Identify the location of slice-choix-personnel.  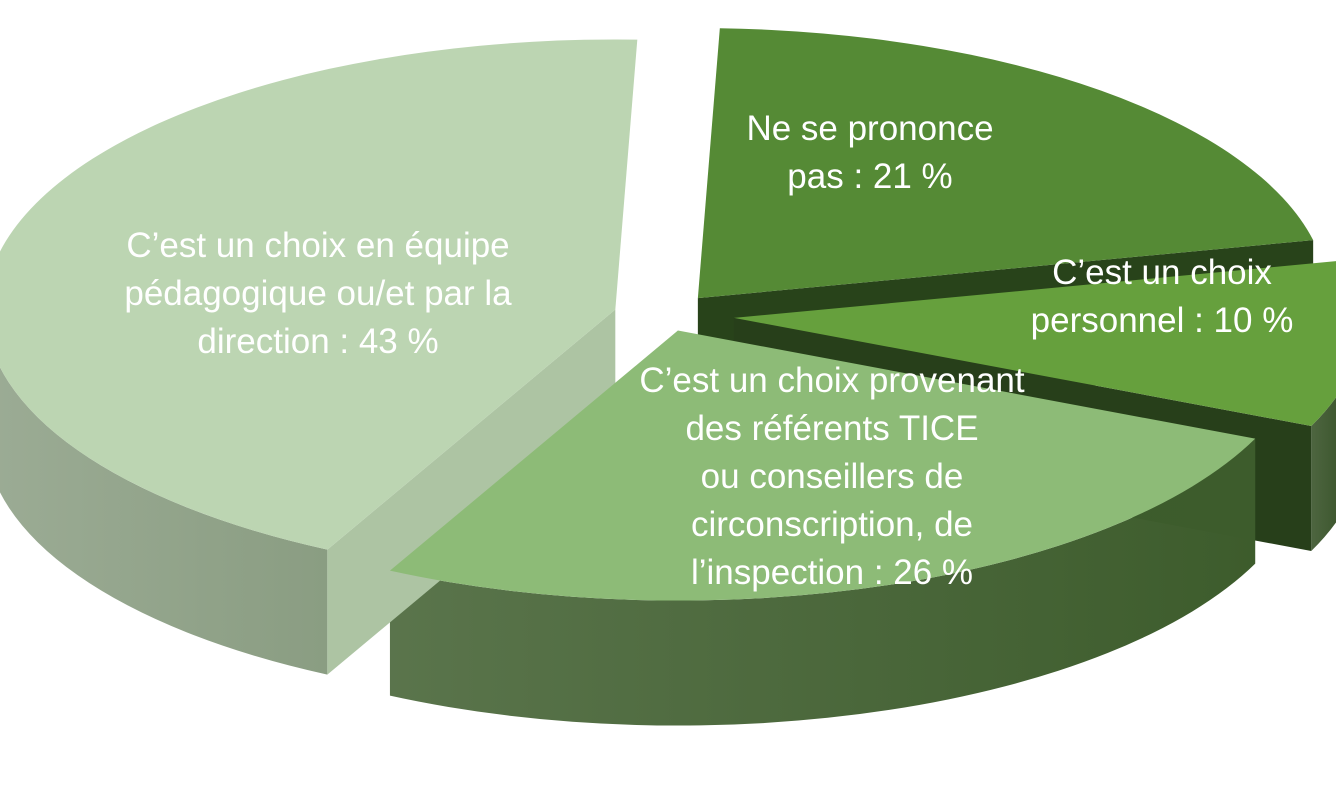
(1034, 343).